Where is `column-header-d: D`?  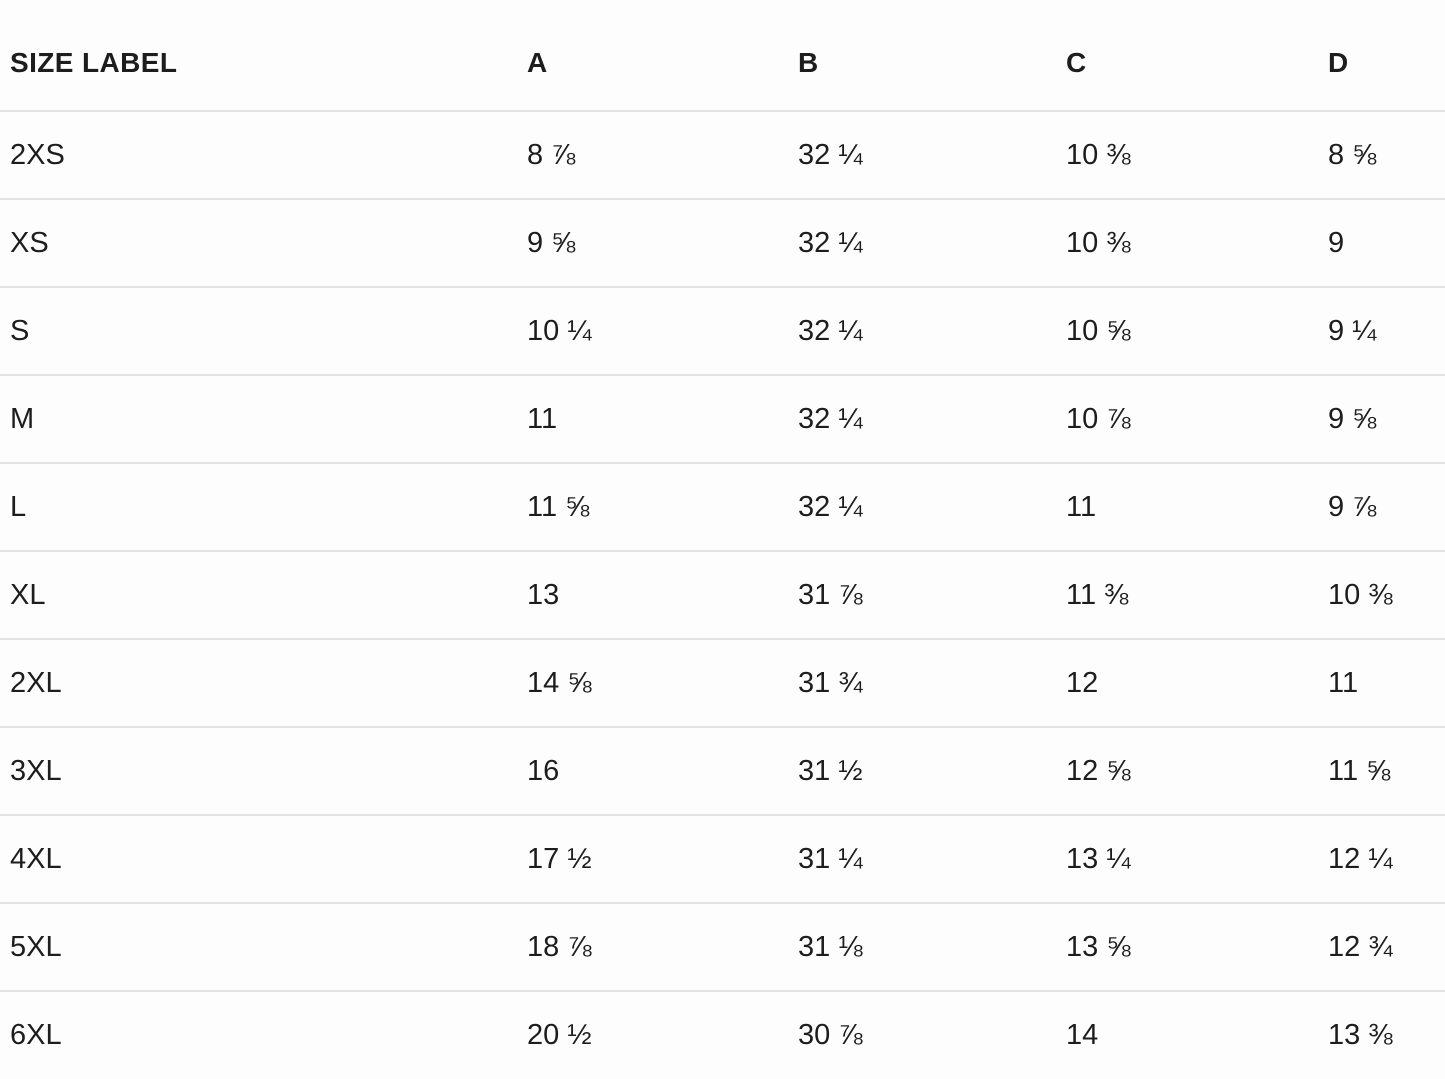 column-header-d: D is located at coordinates (1338, 62).